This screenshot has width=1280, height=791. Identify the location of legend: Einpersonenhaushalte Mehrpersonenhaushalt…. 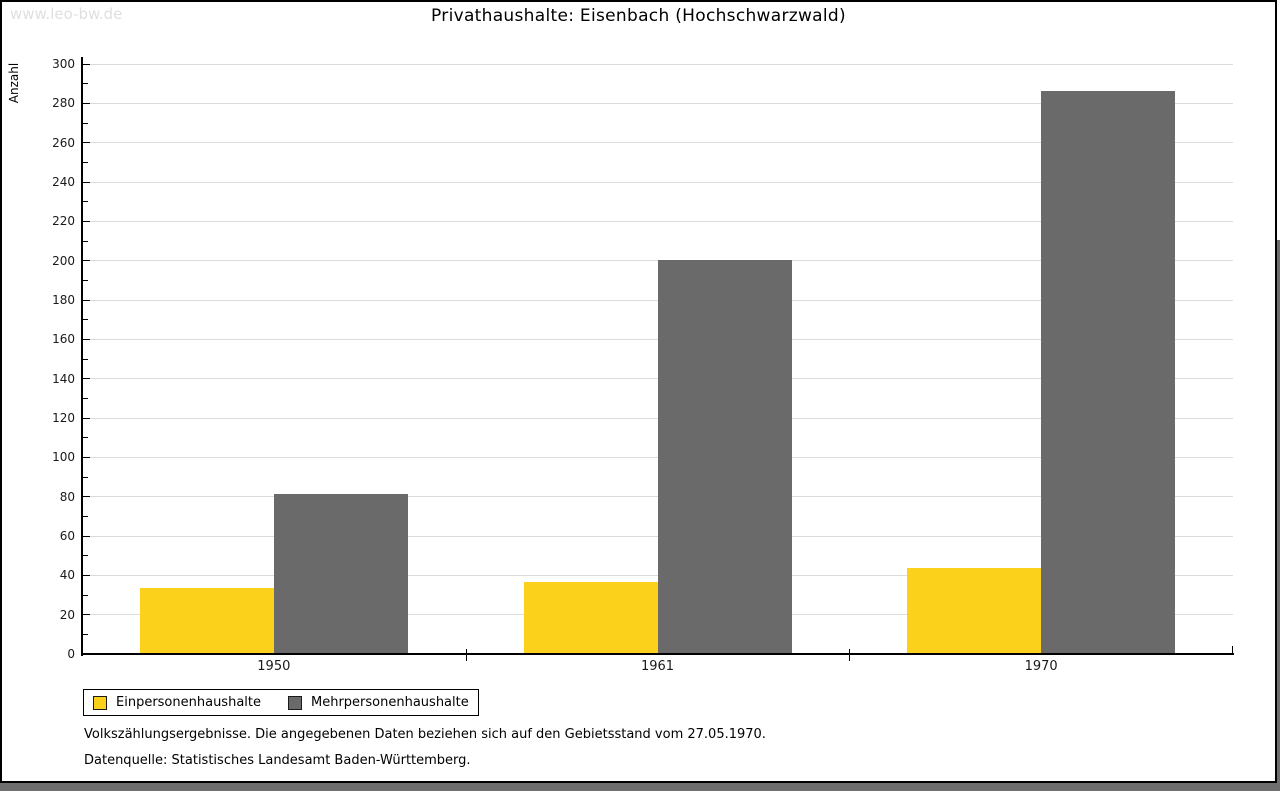
(281, 702).